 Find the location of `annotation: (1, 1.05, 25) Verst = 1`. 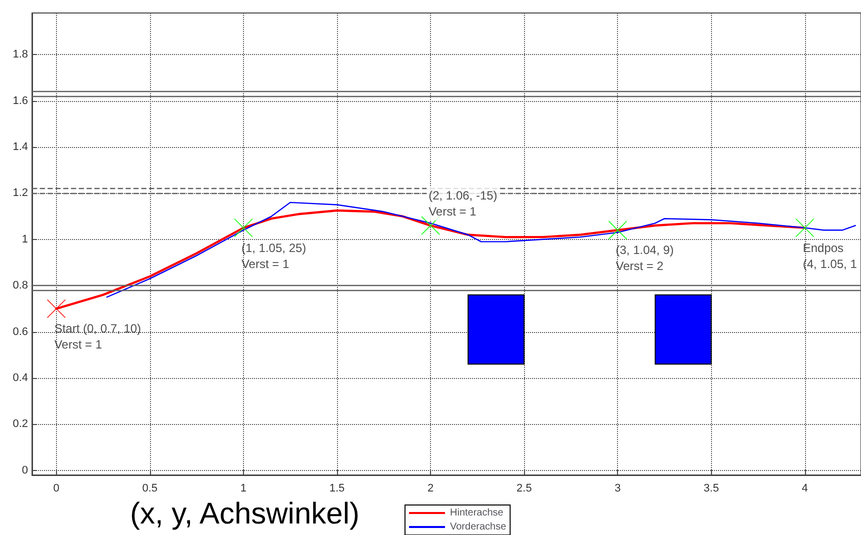

annotation: (1, 1.05, 25) Verst = 1 is located at coordinates (273, 255).